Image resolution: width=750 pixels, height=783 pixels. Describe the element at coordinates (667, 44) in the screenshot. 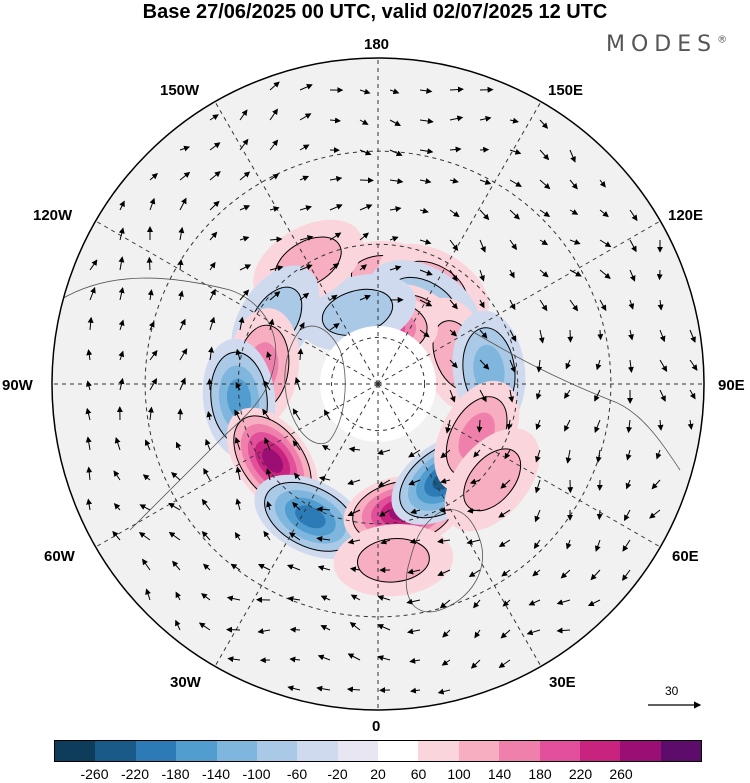

I see `modes-logo: MODES®` at that location.